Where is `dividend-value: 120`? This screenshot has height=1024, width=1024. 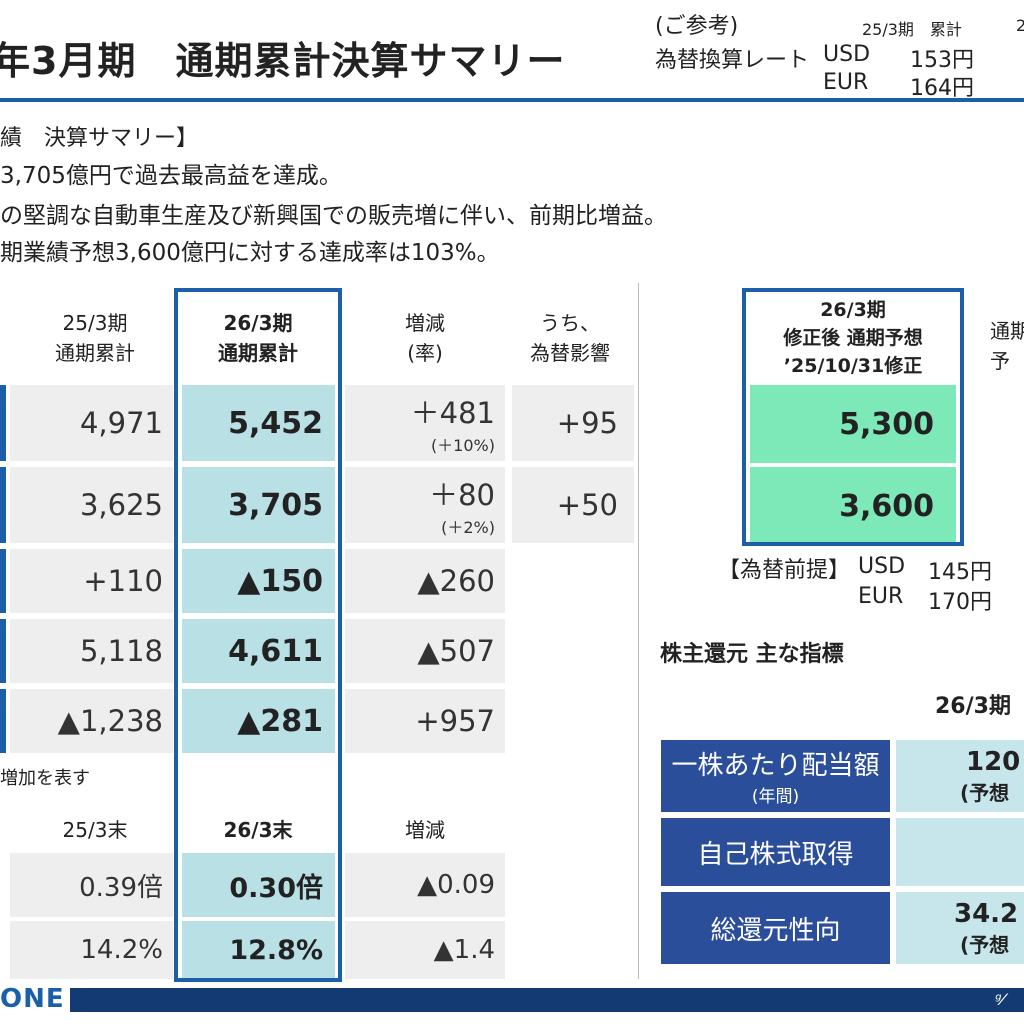 dividend-value: 120 is located at coordinates (993, 761).